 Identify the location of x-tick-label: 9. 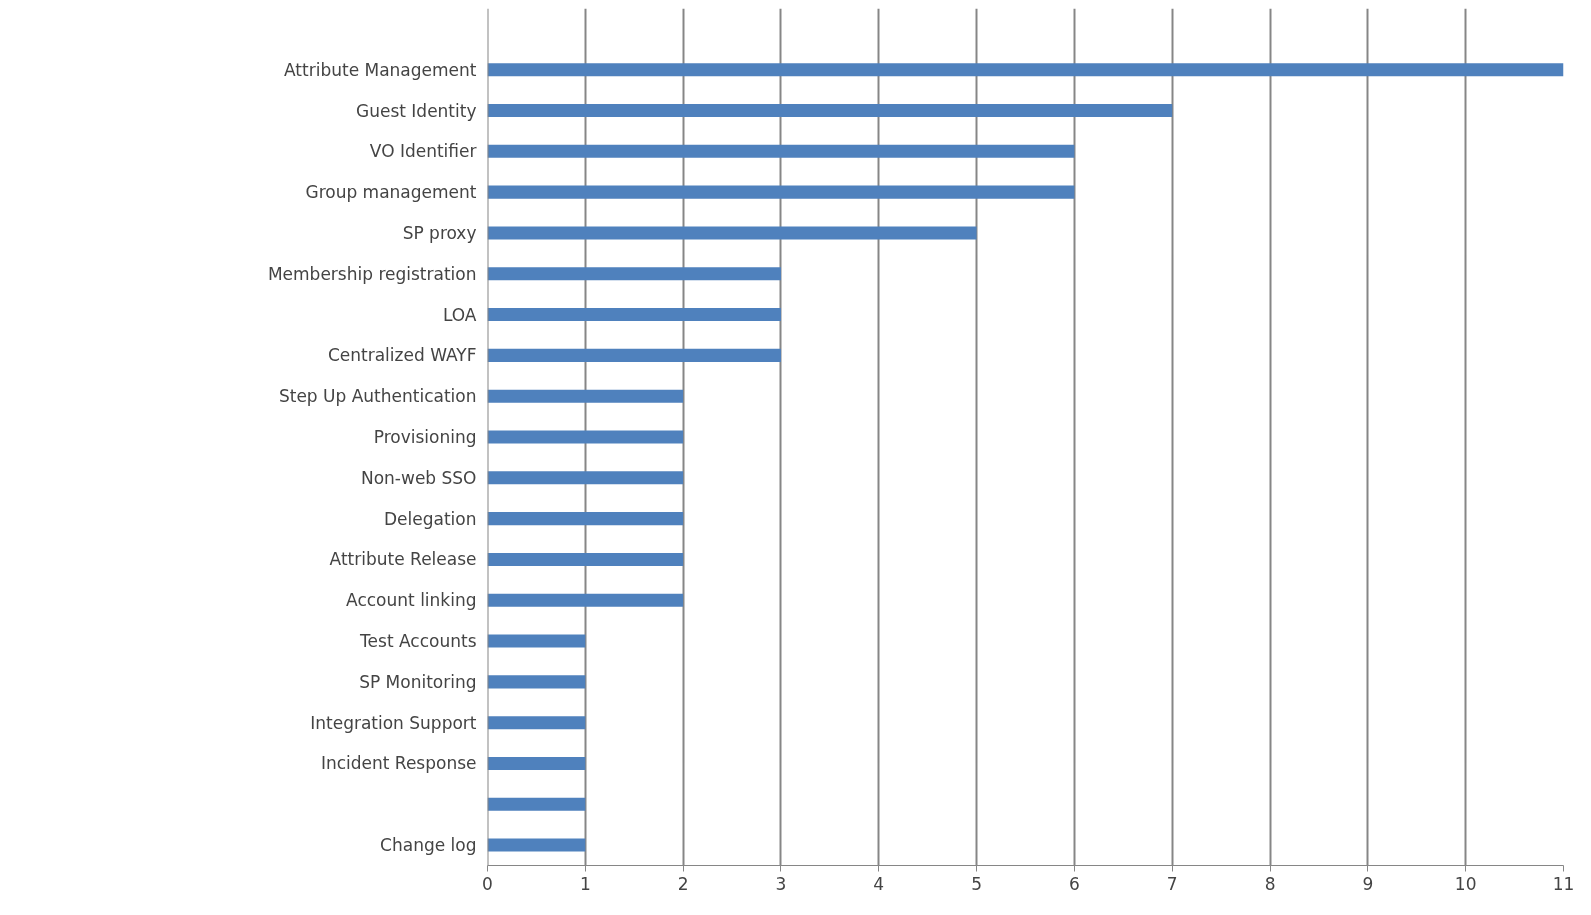
(1368, 883).